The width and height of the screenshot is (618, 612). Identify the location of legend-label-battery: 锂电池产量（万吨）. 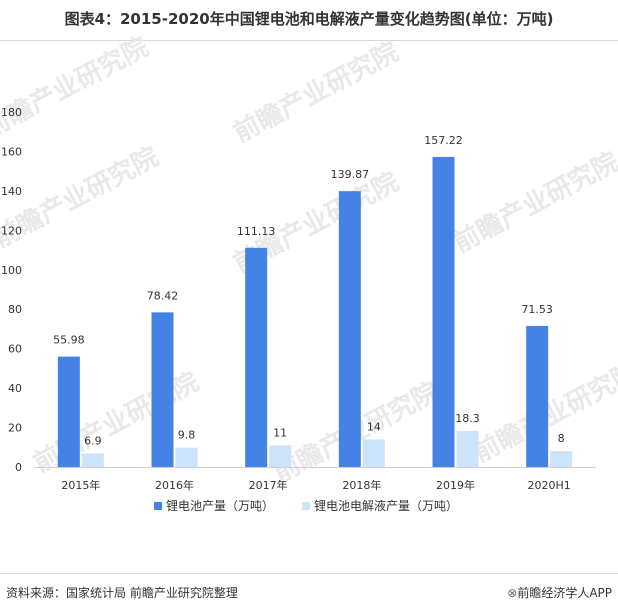
(220, 505).